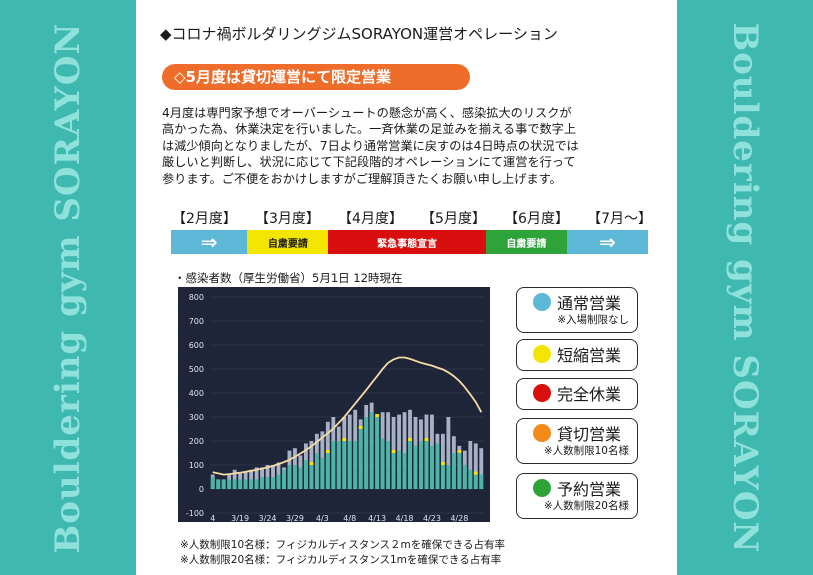 The image size is (813, 575). I want to click on y-tick-label: 300, so click(196, 417).